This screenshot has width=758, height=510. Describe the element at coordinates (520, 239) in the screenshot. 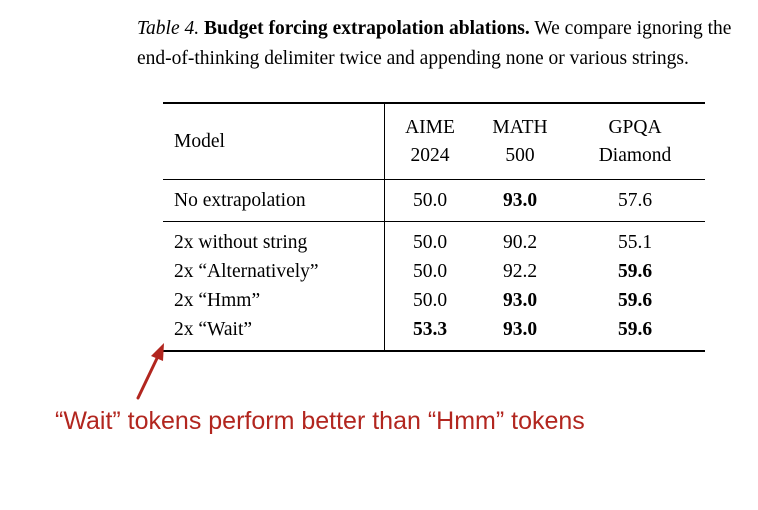

I see `cell-math: 90.2` at that location.